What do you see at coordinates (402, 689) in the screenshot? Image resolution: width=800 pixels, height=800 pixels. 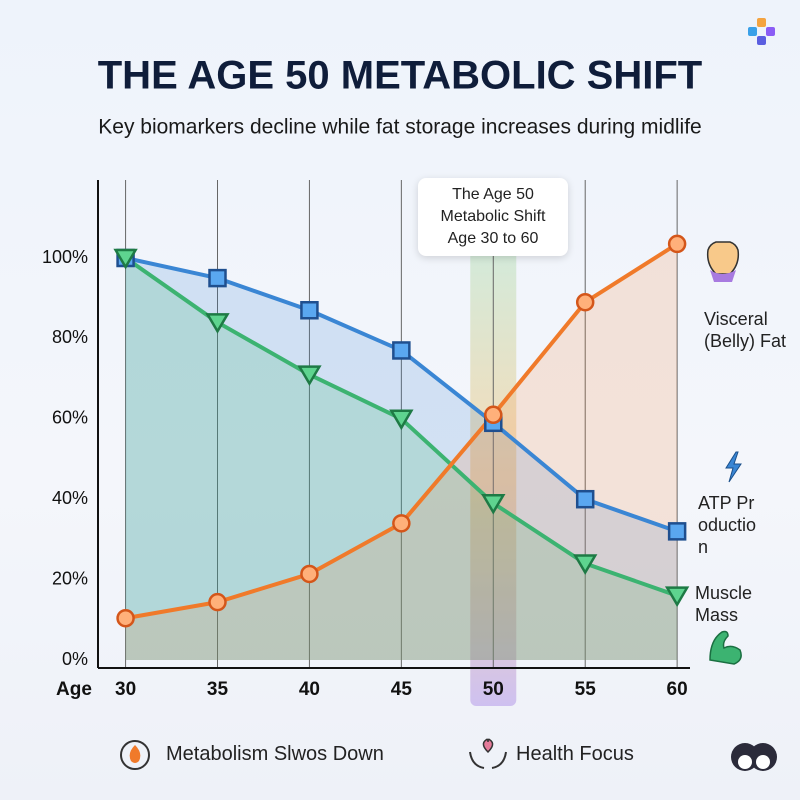 I see `x-tick-label: 45` at bounding box center [402, 689].